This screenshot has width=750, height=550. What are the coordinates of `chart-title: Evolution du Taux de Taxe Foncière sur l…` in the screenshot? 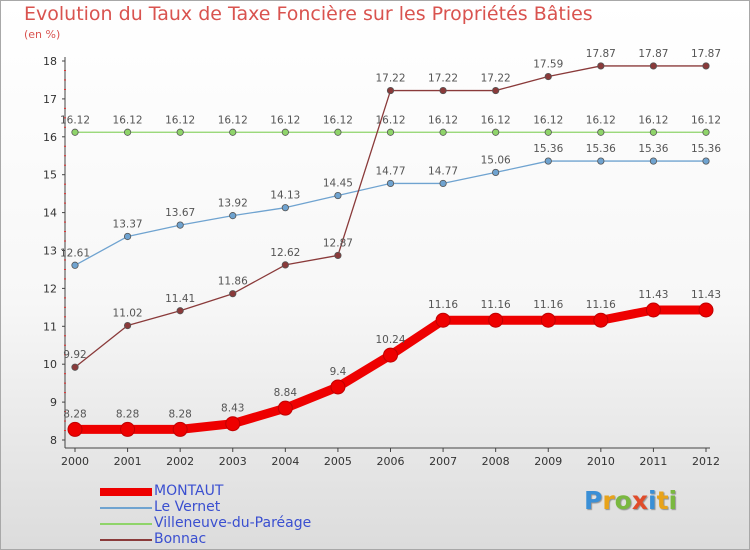 It's located at (308, 14).